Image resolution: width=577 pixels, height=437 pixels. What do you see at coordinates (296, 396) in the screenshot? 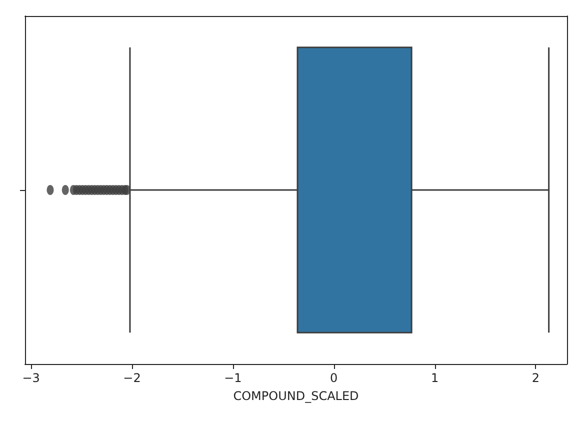
I see `x-axis-title: COMPOUND_SCALED` at bounding box center [296, 396].